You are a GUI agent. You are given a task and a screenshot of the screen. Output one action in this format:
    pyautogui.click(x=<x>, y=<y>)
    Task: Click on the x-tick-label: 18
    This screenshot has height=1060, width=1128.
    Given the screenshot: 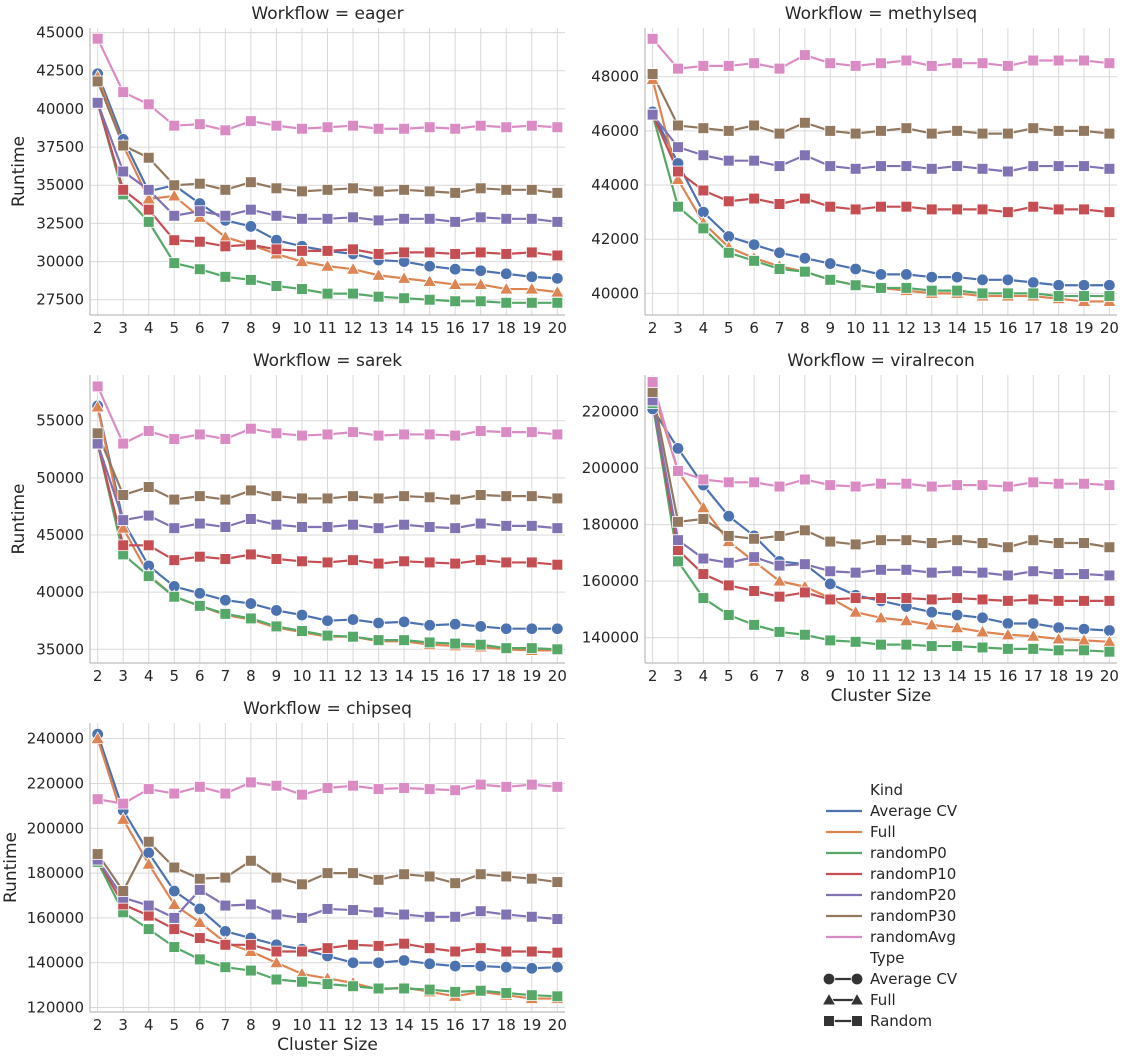 What is the action you would take?
    pyautogui.click(x=506, y=1025)
    